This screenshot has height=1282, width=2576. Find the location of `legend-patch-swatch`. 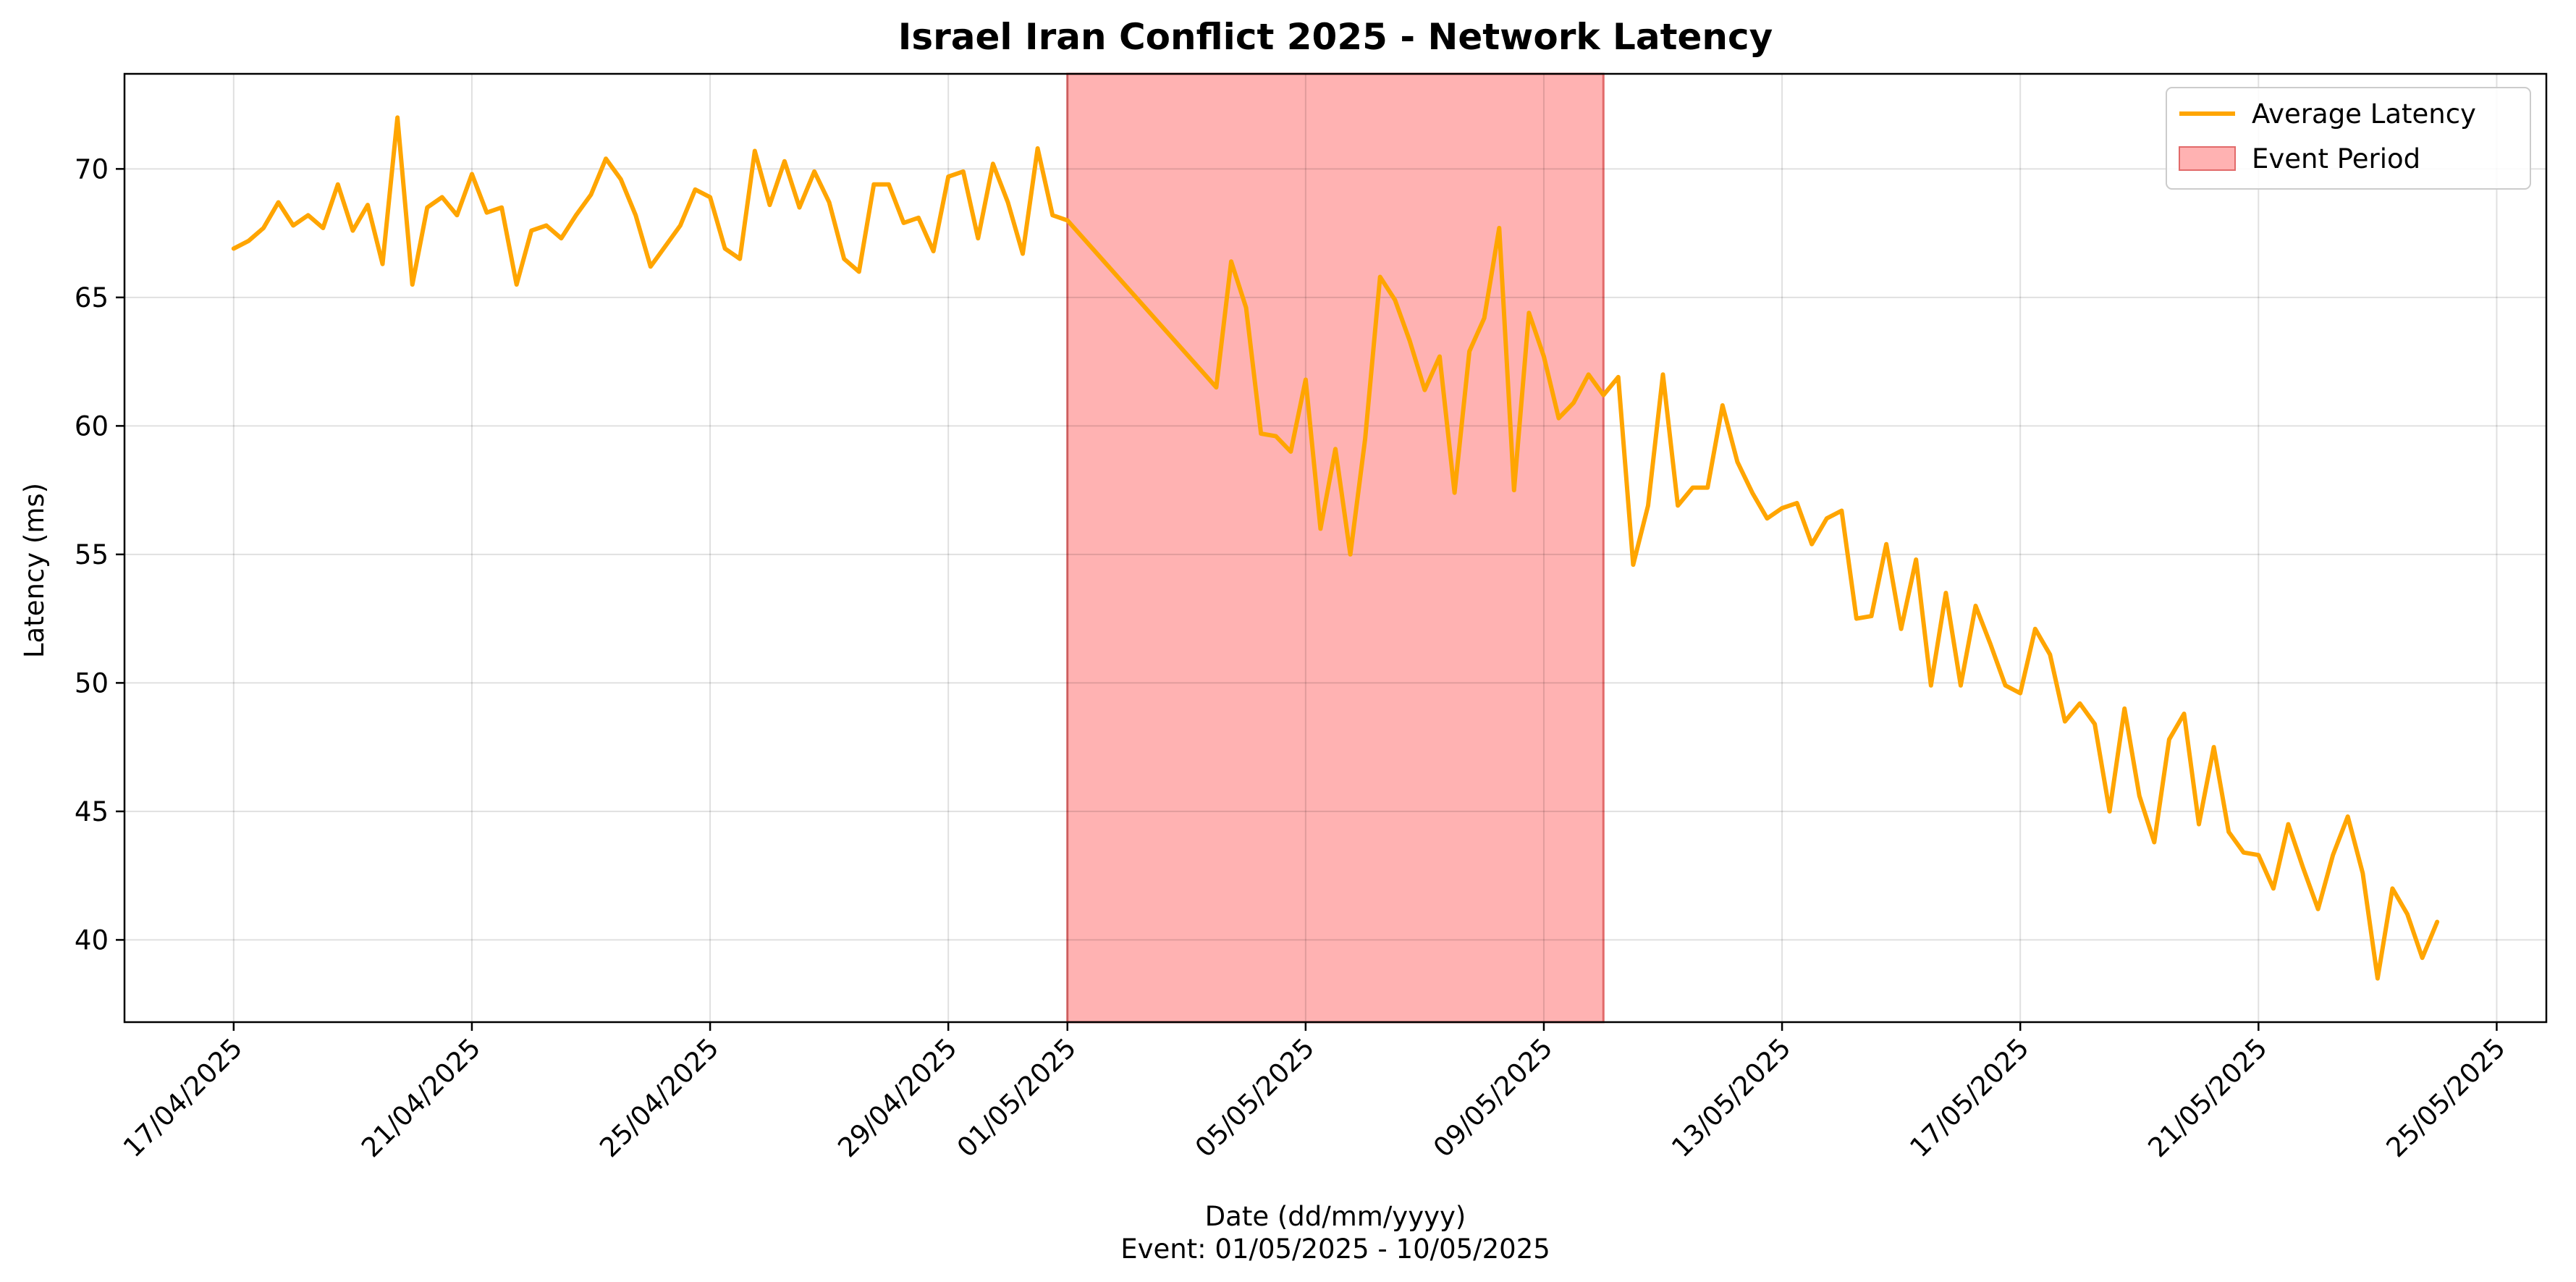

legend-patch-swatch is located at coordinates (2207, 158).